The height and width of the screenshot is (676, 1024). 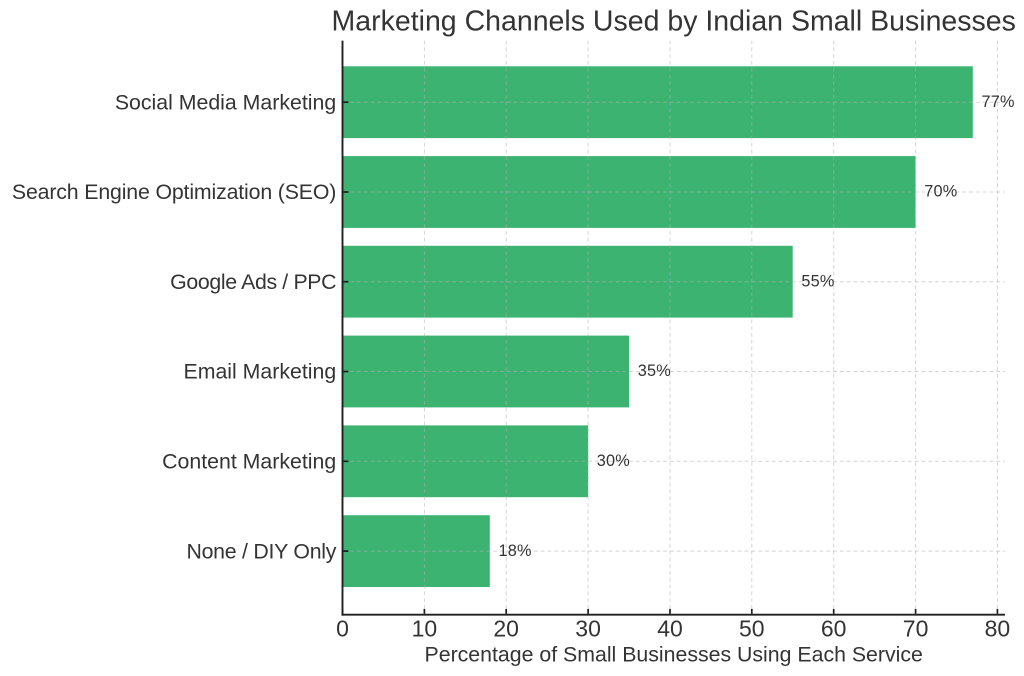 I want to click on svg-text: 35%, so click(x=654, y=371).